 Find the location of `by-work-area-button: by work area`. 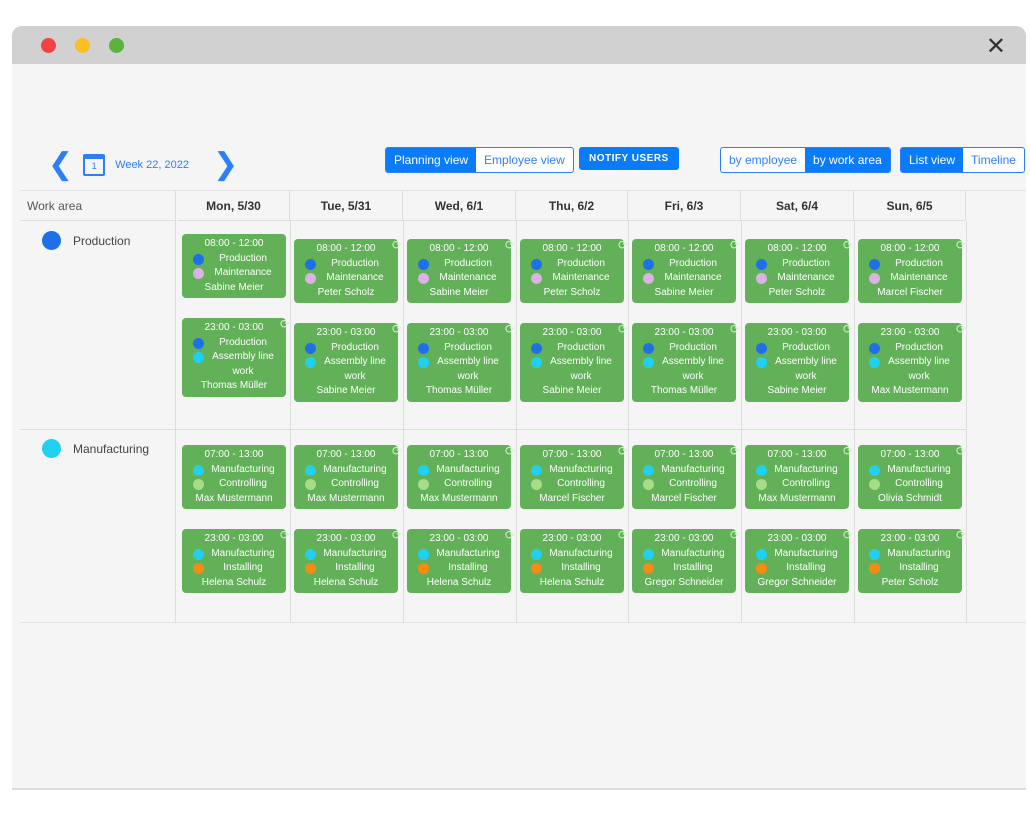

by-work-area-button: by work area is located at coordinates (847, 160).